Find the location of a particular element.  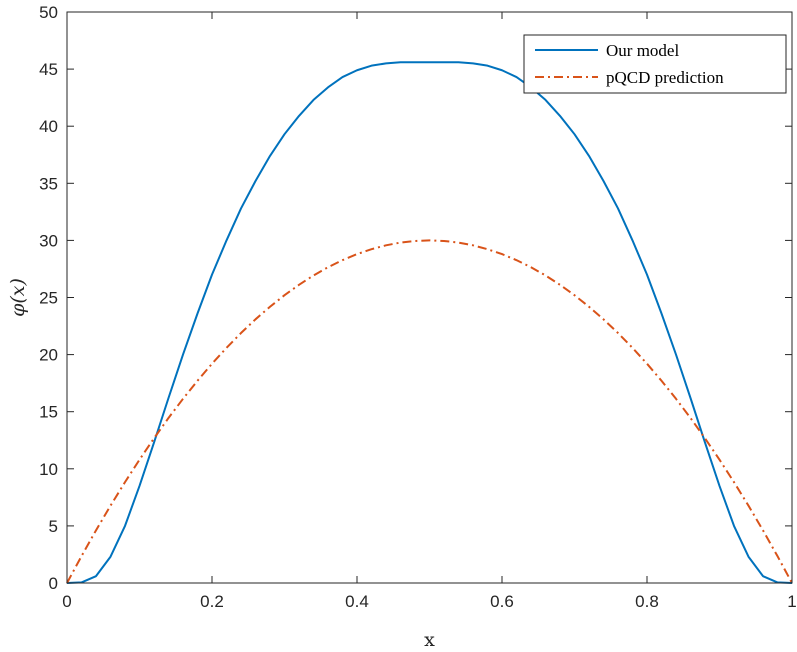

legend-box is located at coordinates (655, 64).